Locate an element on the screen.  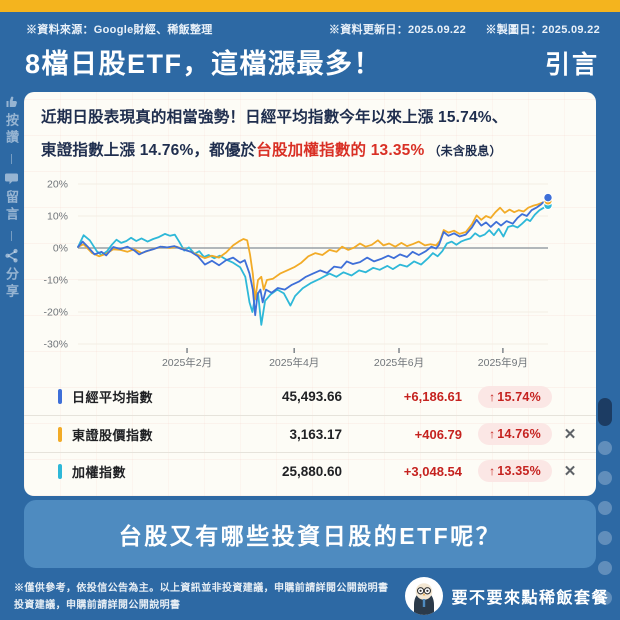
brand-footer: 要不要來點稀飯套餐 is located at coordinates (507, 596).